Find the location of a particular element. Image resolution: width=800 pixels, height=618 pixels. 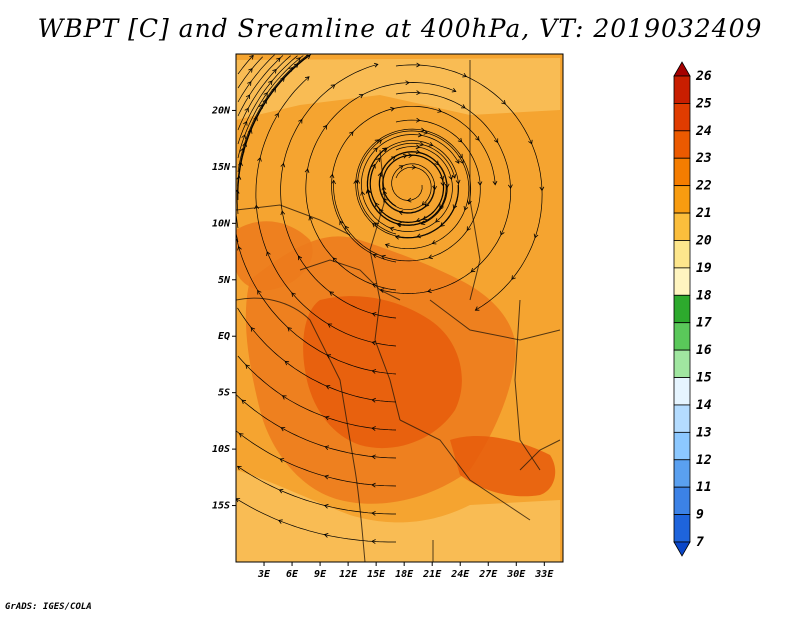

colorbar-label: 13 is located at coordinates (704, 432).